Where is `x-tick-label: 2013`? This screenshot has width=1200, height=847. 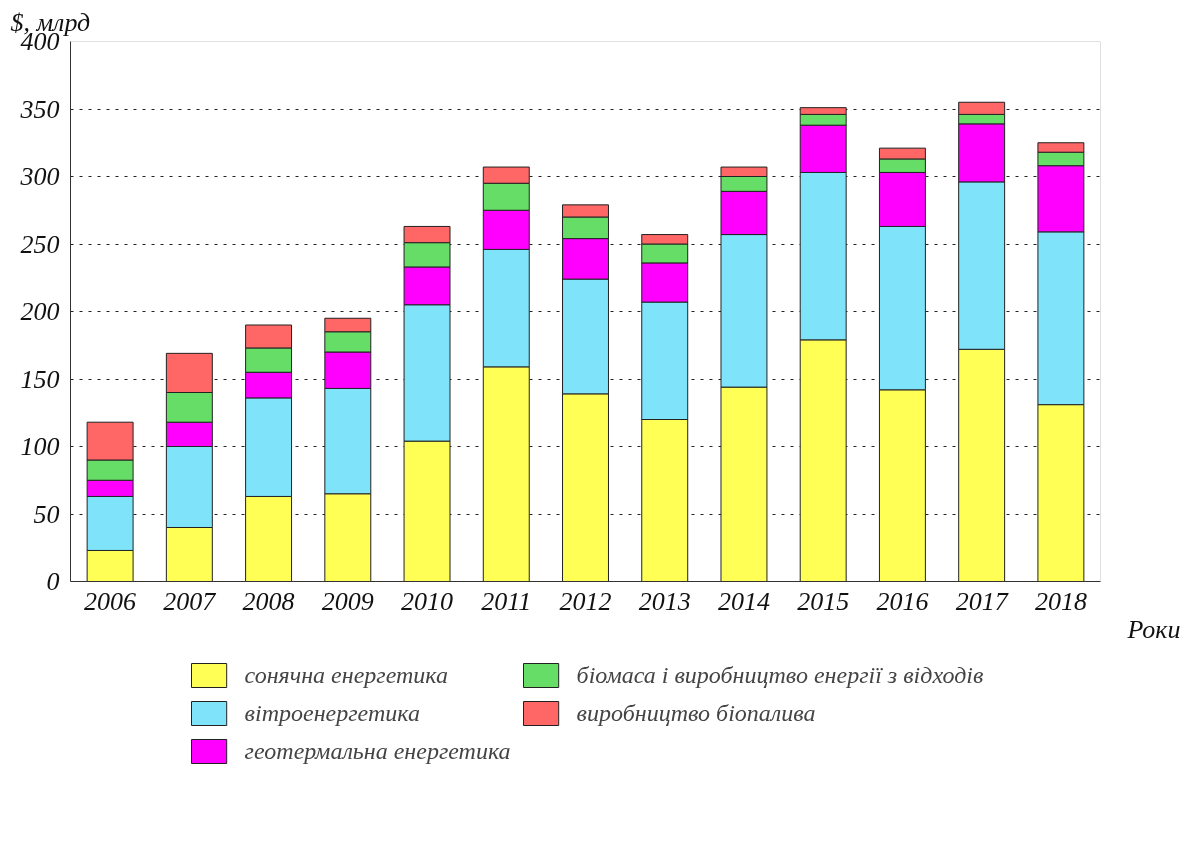 x-tick-label: 2013 is located at coordinates (664, 601).